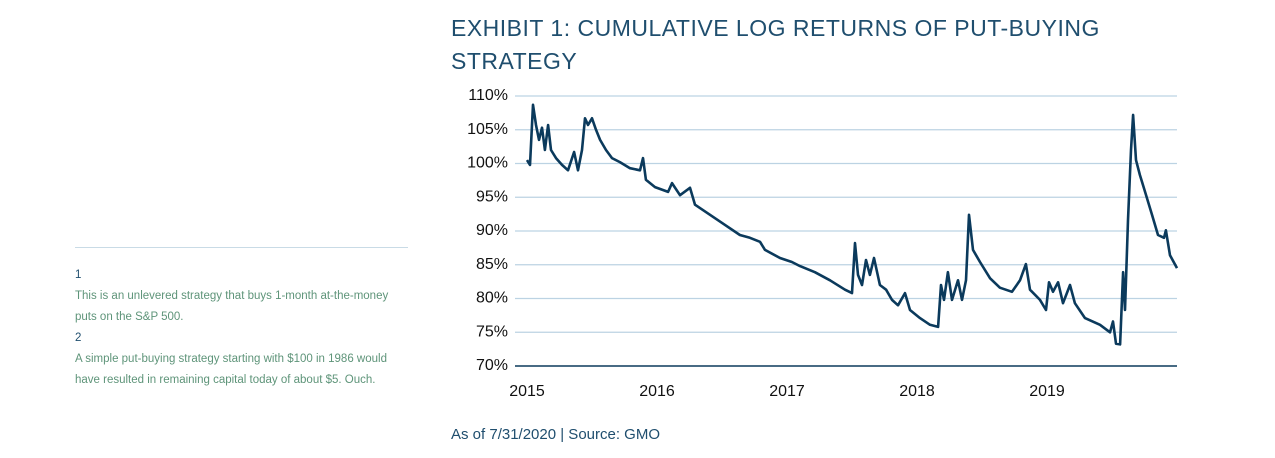 Image resolution: width=1275 pixels, height=458 pixels. I want to click on x-tick-label: 2018, so click(917, 391).